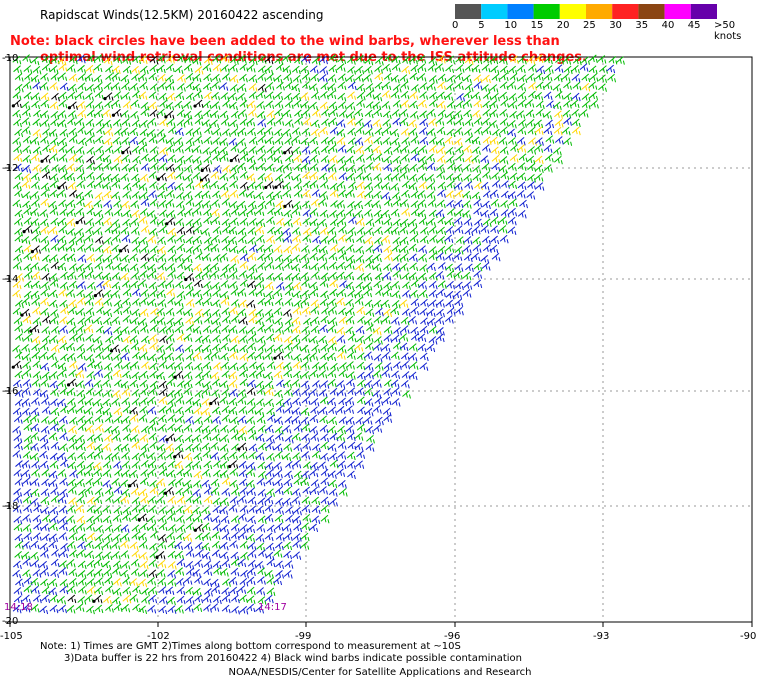 This screenshot has width=760, height=688. Describe the element at coordinates (10, 168) in the screenshot. I see `lat-label: -12` at that location.